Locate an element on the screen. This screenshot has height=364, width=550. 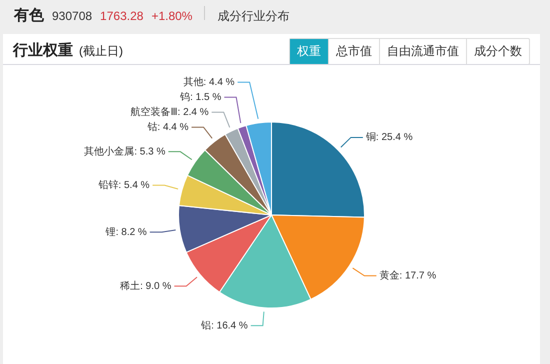
text: 自由流通市值 is located at coordinates (422, 51).